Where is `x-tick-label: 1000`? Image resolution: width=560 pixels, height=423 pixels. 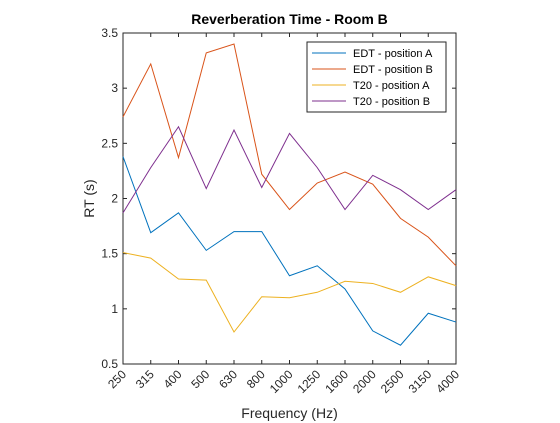 x-tick-label: 1000 is located at coordinates (281, 381).